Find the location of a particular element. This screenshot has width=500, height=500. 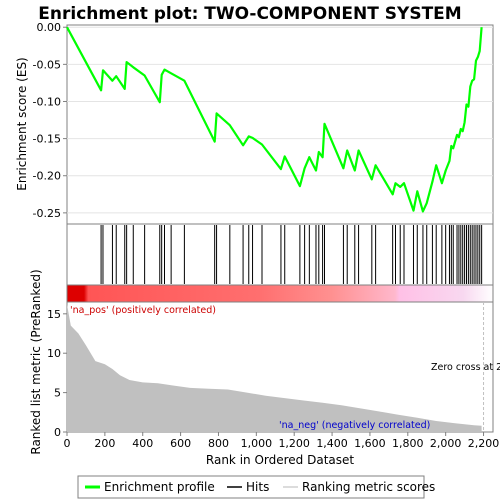

hit-markers is located at coordinates (291, 254).